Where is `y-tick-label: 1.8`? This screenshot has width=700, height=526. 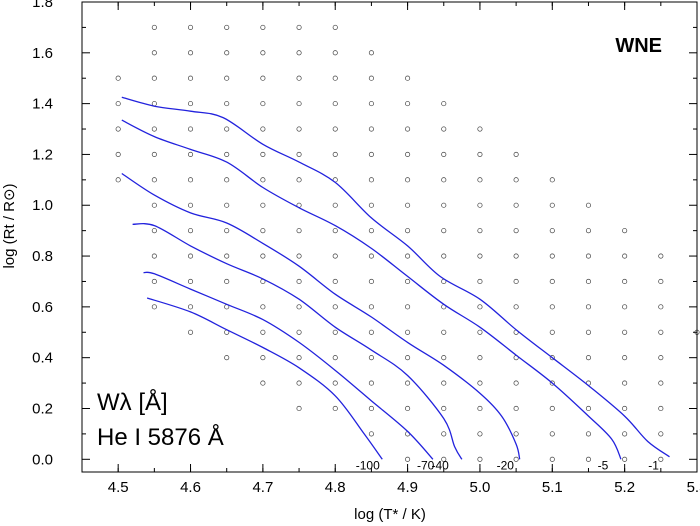
y-tick-label: 1.8 is located at coordinates (42, 5).